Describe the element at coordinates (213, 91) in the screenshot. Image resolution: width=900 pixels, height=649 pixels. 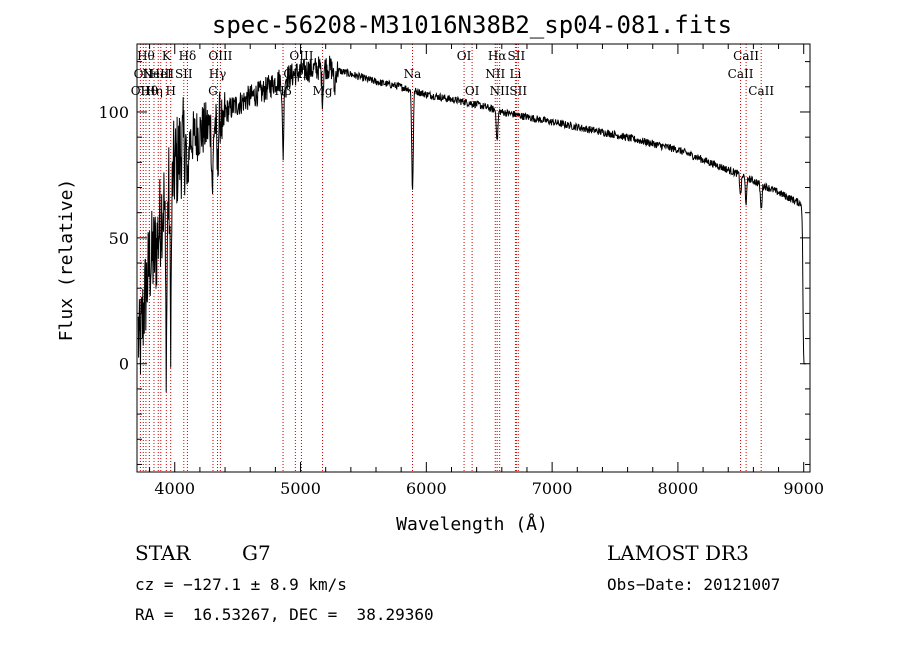
I see `reference-line-label: G` at that location.